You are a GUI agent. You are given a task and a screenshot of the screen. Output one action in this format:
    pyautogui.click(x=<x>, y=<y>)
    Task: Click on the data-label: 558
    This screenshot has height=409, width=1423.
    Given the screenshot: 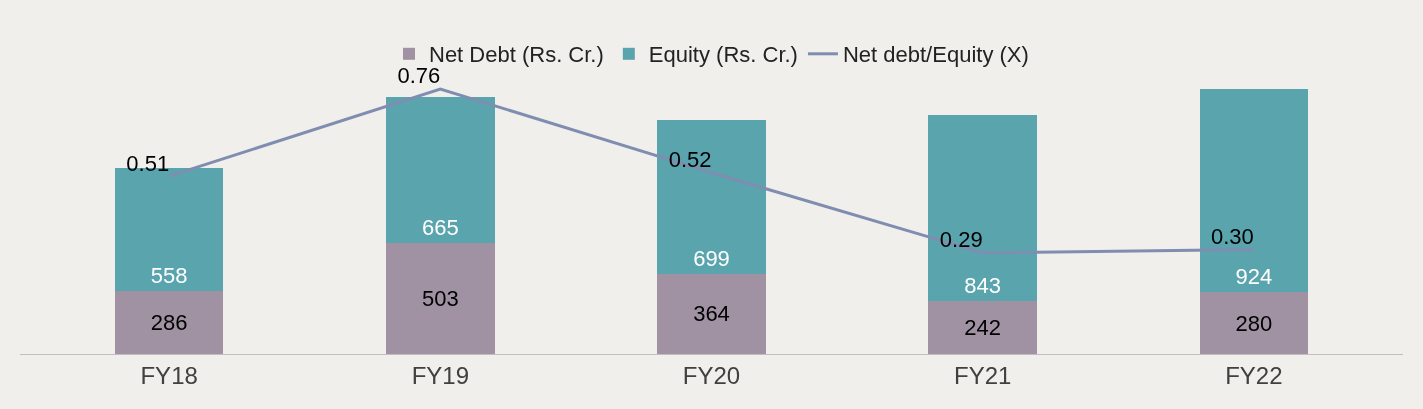 What is the action you would take?
    pyautogui.click(x=169, y=276)
    